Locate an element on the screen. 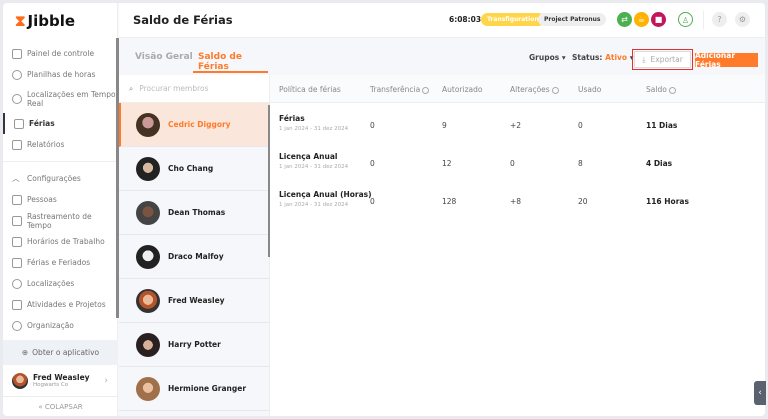  label: Rastreamento de Tempo is located at coordinates (59, 220).